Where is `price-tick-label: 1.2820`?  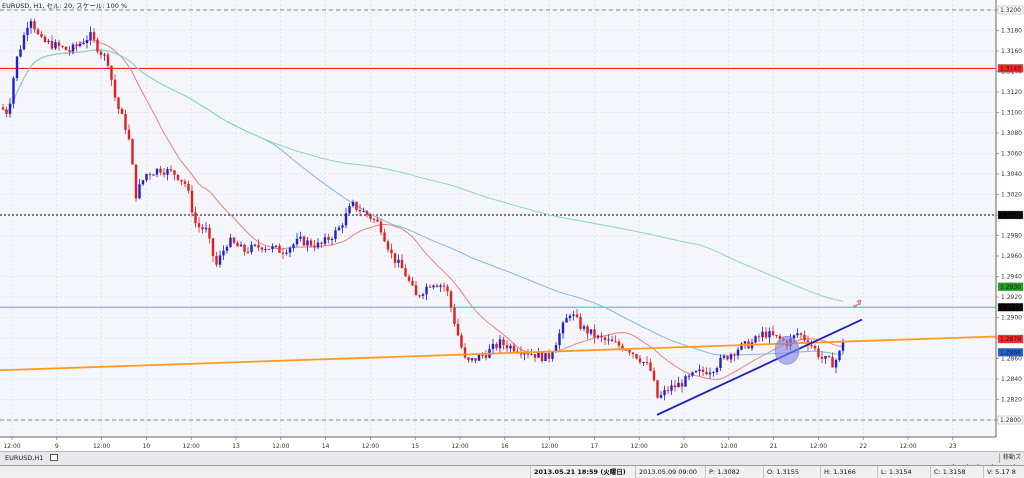 price-tick-label: 1.2820 is located at coordinates (1011, 400).